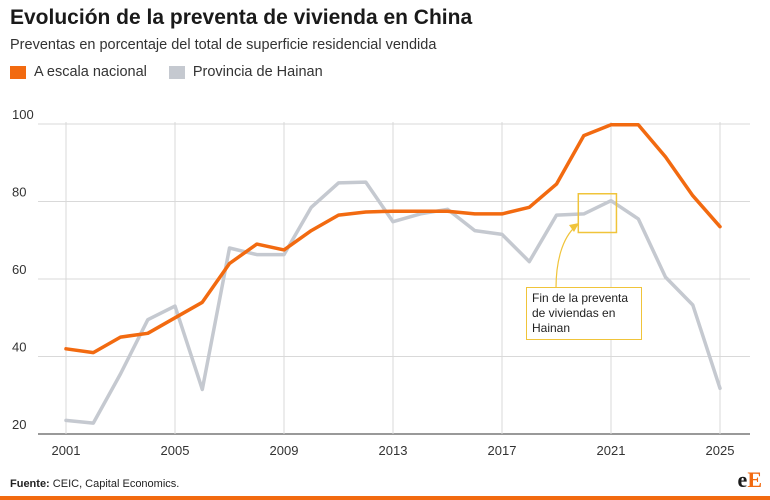 The width and height of the screenshot is (770, 500). I want to click on source-label: Fuente:, so click(30, 484).